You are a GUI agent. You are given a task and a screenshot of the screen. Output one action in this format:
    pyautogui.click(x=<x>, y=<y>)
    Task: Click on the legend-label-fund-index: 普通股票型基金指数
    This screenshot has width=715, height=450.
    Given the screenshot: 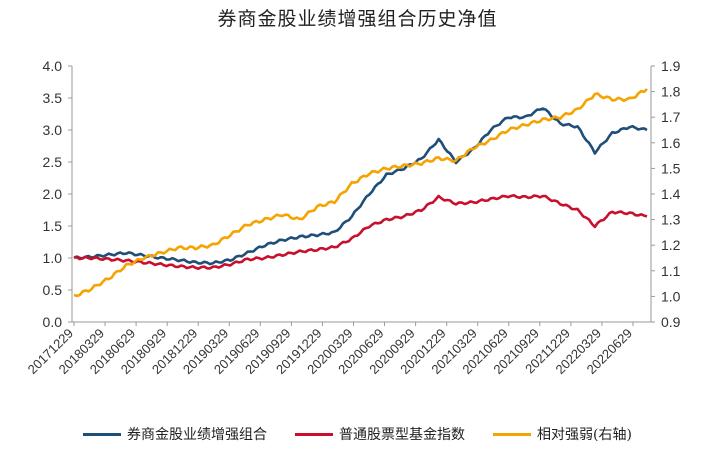 What is the action you would take?
    pyautogui.click(x=402, y=435)
    